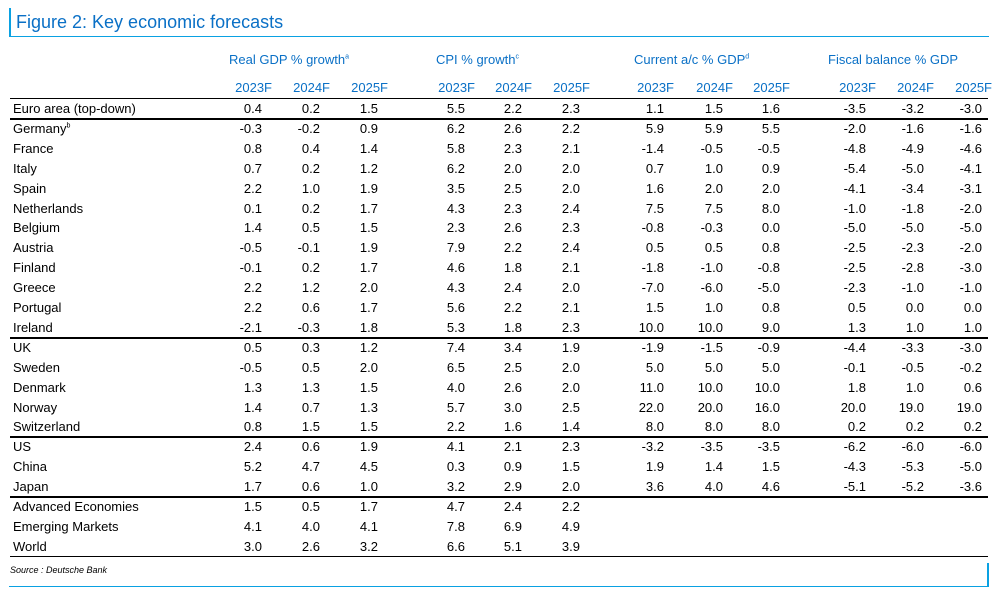  Describe the element at coordinates (308, 248) in the screenshot. I see `table-cell: -0.1` at that location.